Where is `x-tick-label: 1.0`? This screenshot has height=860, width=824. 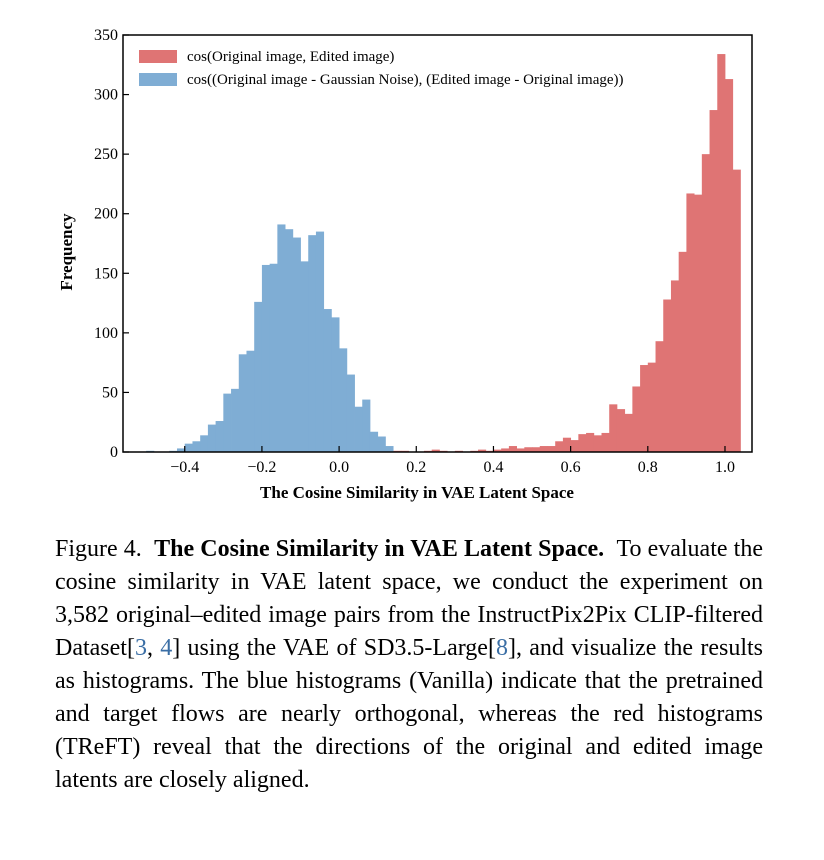 x-tick-label: 1.0 is located at coordinates (725, 467).